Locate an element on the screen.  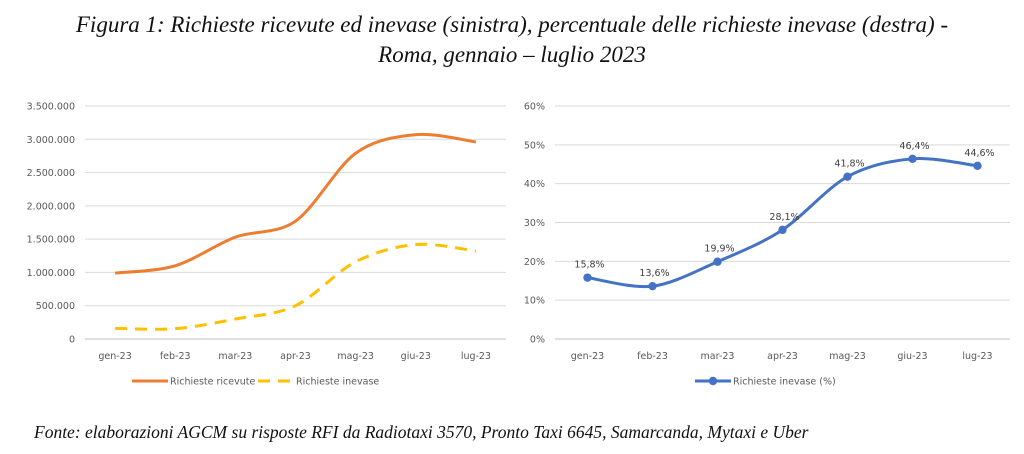
left-x-tick-label: mag-23 is located at coordinates (355, 356).